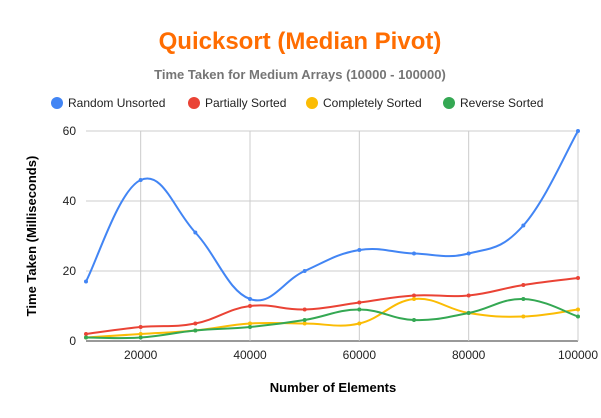  Describe the element at coordinates (70, 271) in the screenshot. I see `y-tick-label: 20` at that location.